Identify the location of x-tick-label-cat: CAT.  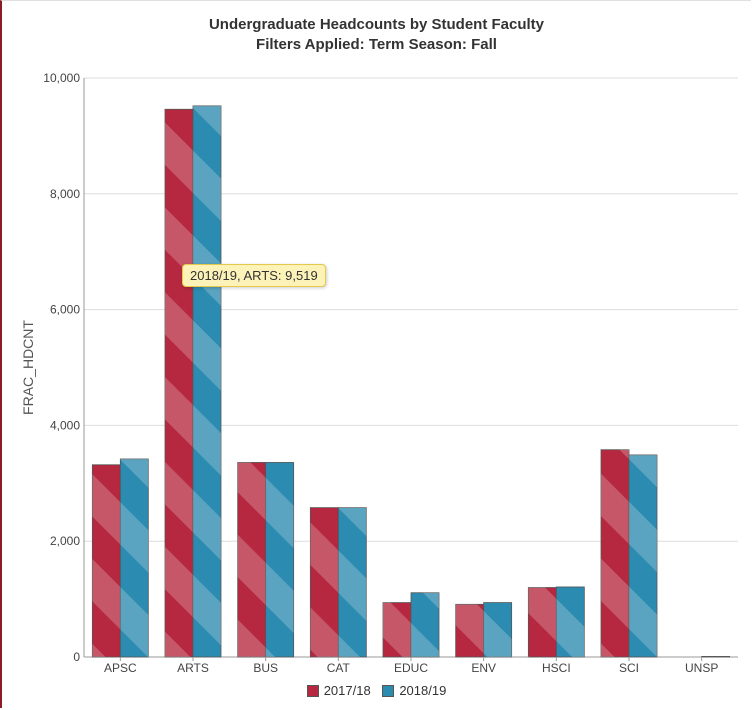
(339, 668).